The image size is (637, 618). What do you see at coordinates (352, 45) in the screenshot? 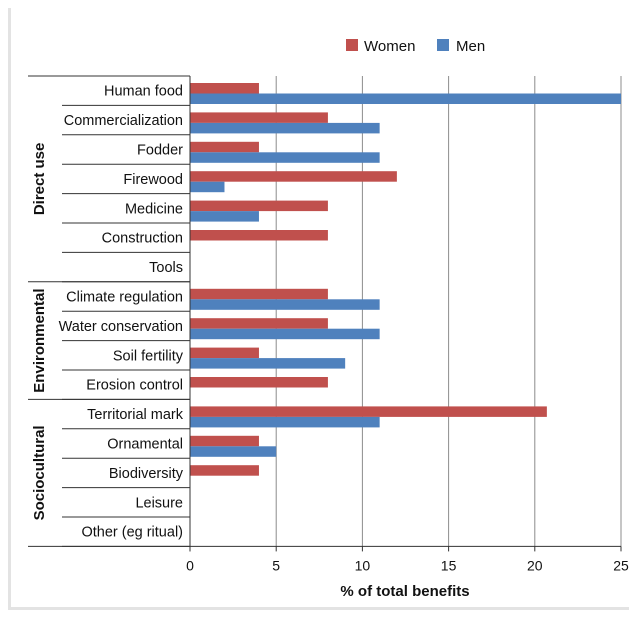
I see `legend-swatch-women` at bounding box center [352, 45].